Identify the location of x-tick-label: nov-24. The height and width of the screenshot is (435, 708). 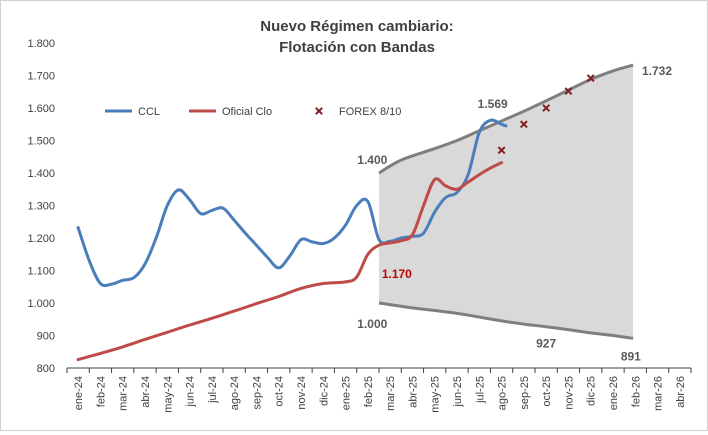
(302, 393).